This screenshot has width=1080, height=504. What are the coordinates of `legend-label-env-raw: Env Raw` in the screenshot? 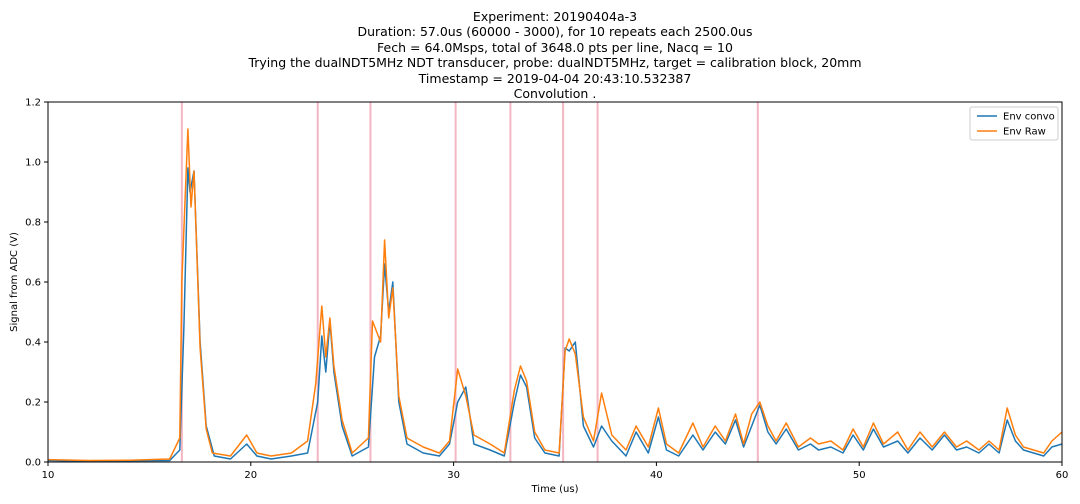 It's located at (1024, 132).